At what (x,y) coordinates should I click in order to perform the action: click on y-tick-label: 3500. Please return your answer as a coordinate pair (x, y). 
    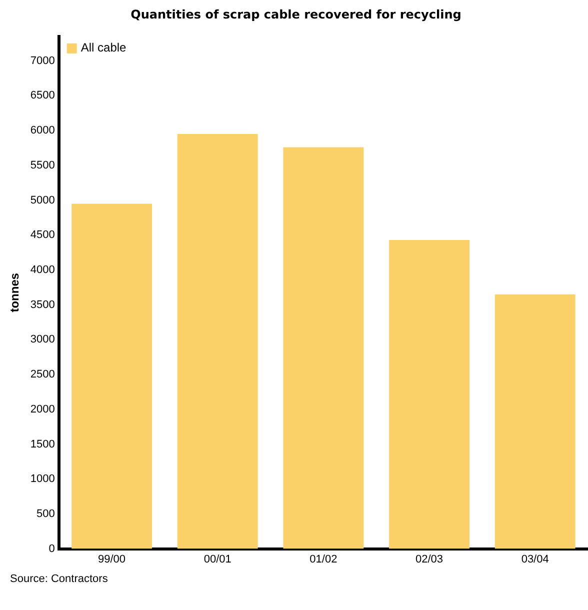
    Looking at the image, I should click on (42, 304).